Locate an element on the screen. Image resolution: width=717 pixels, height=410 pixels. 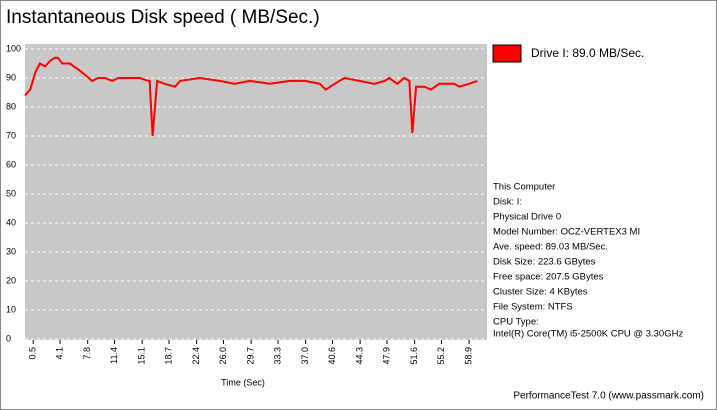
info-line: CPU Type: is located at coordinates (516, 322).